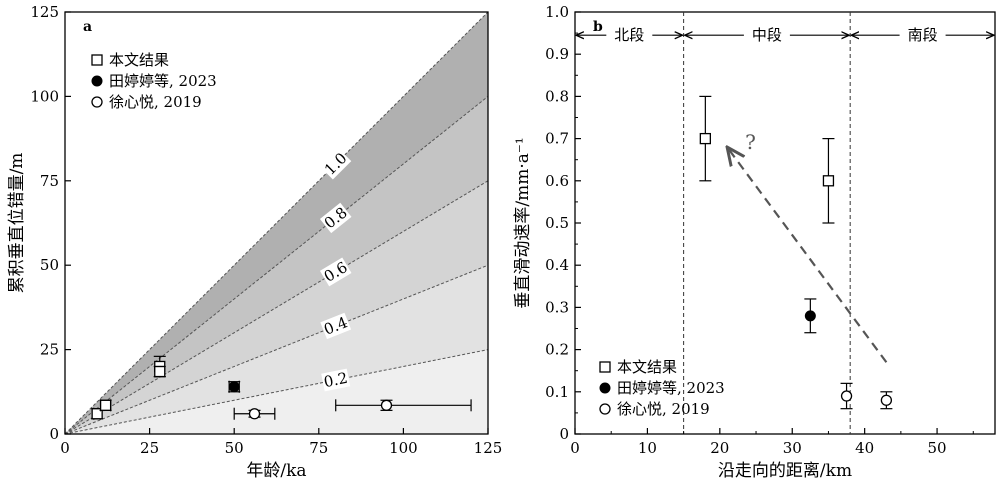  What do you see at coordinates (44, 96) in the screenshot?
I see `y-tick-label-4: 100` at bounding box center [44, 96].